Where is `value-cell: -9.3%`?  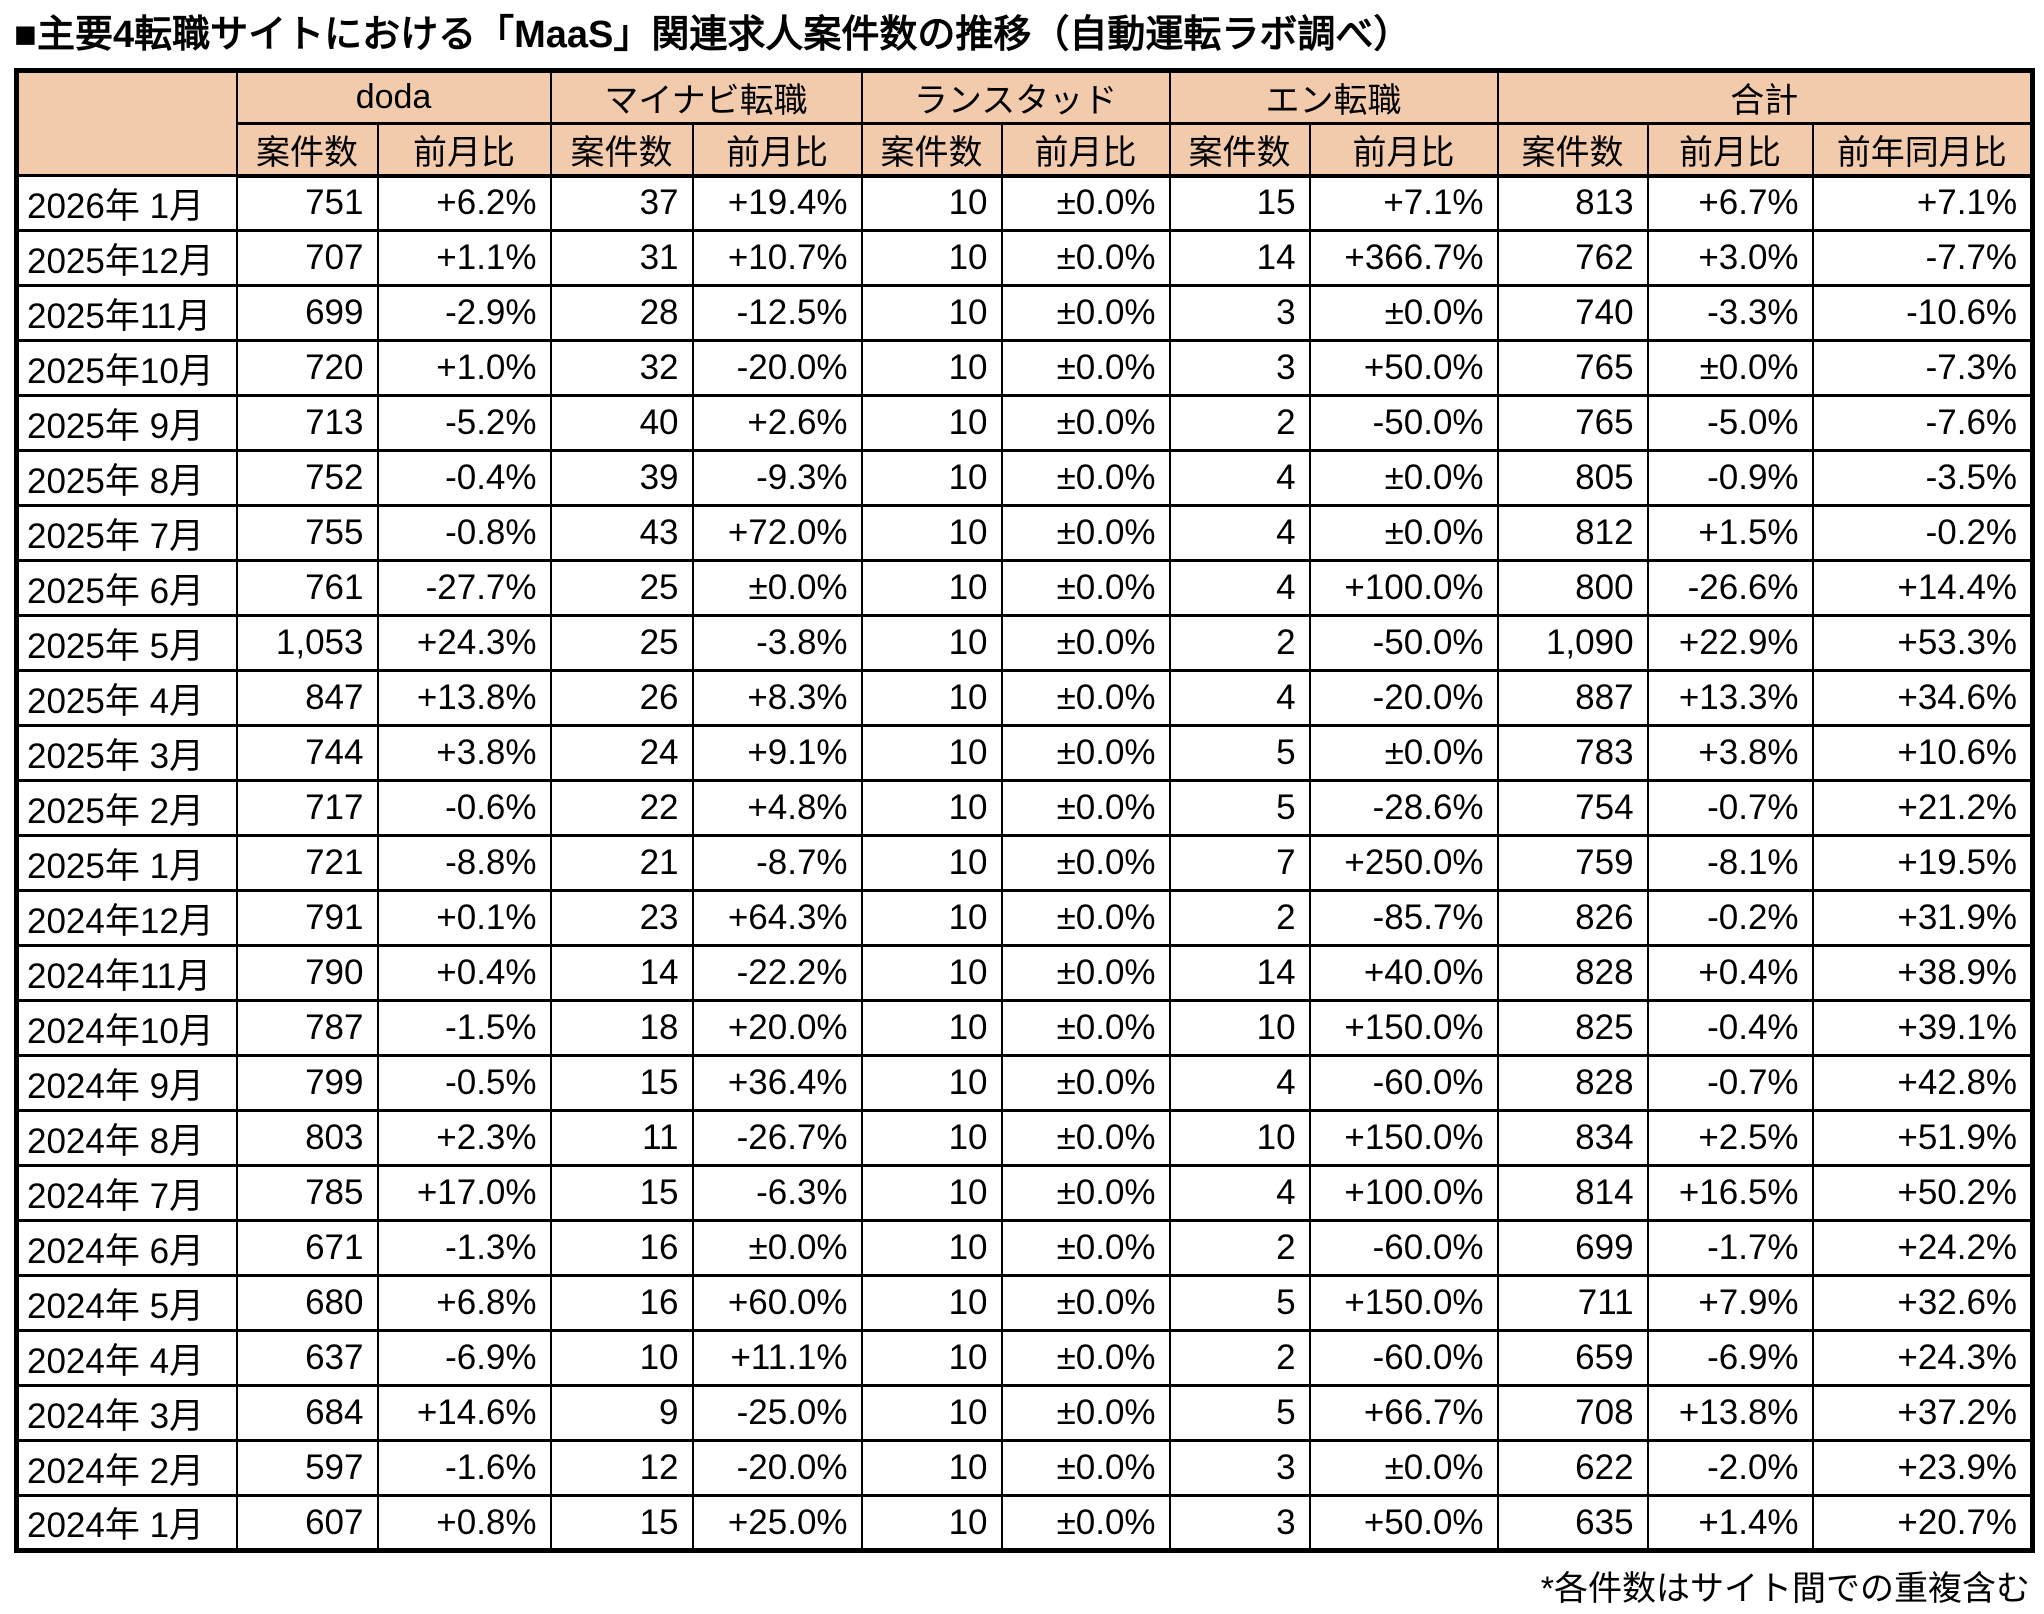 value-cell: -9.3% is located at coordinates (777, 478).